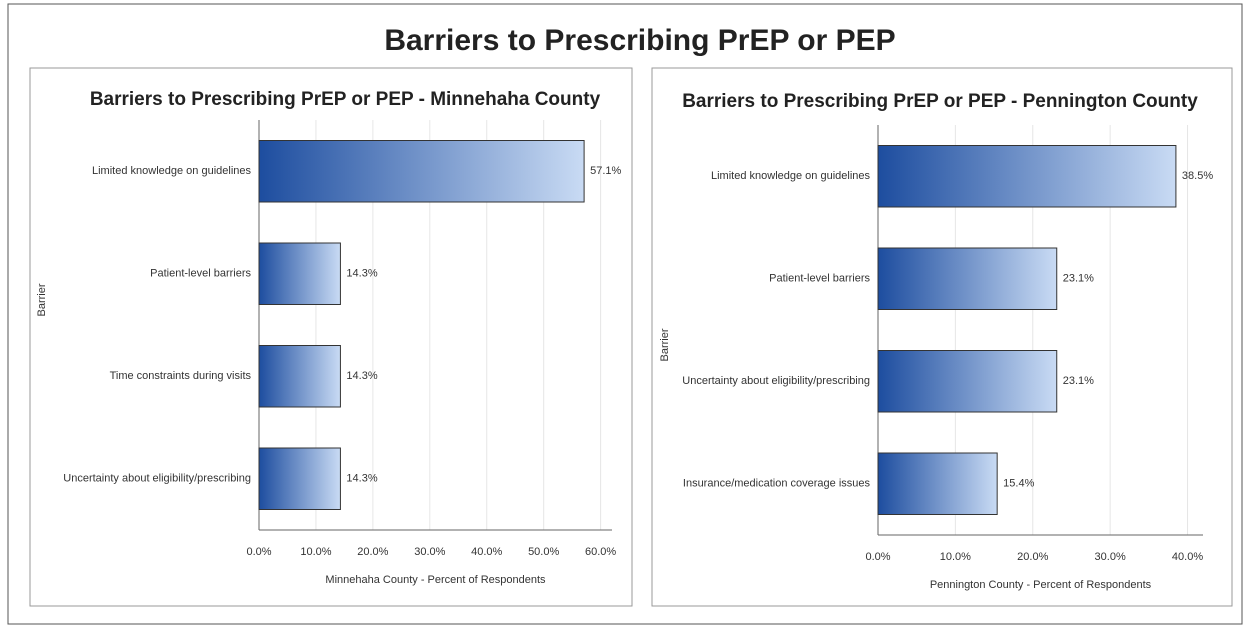 The width and height of the screenshot is (1248, 628). What do you see at coordinates (543, 552) in the screenshot?
I see `x-tick-label: 50.0%` at bounding box center [543, 552].